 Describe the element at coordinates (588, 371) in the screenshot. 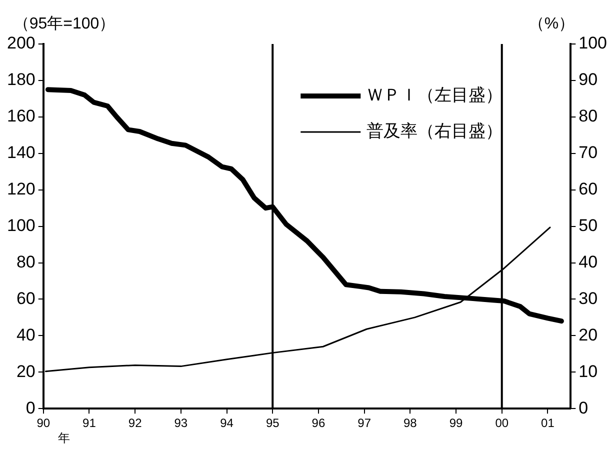

I see `y2-tick-label: 10` at that location.